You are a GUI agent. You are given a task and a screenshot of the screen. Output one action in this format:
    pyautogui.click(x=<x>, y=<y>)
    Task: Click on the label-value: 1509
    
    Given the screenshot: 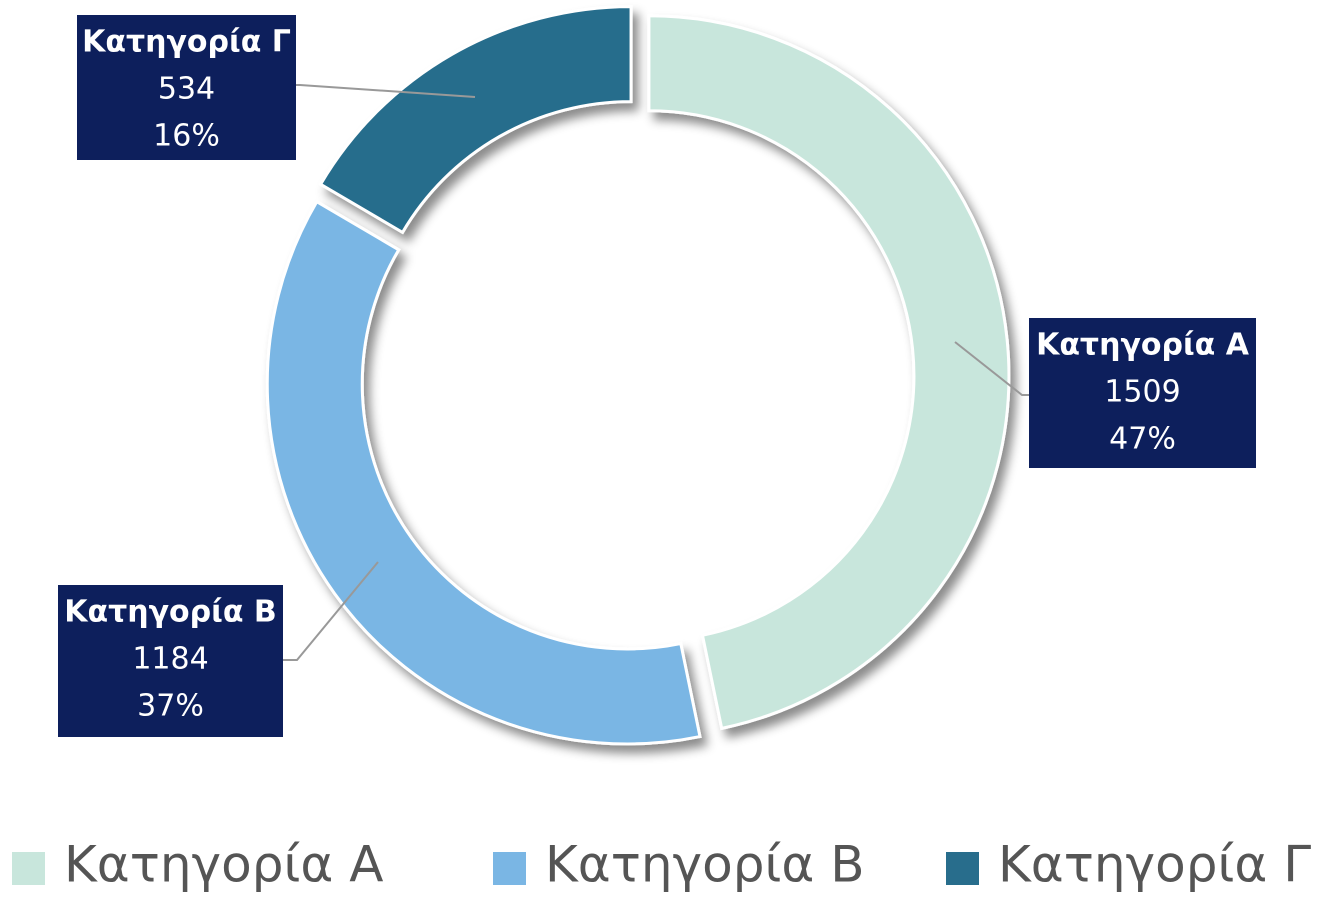 What is the action you would take?
    pyautogui.click(x=1142, y=392)
    